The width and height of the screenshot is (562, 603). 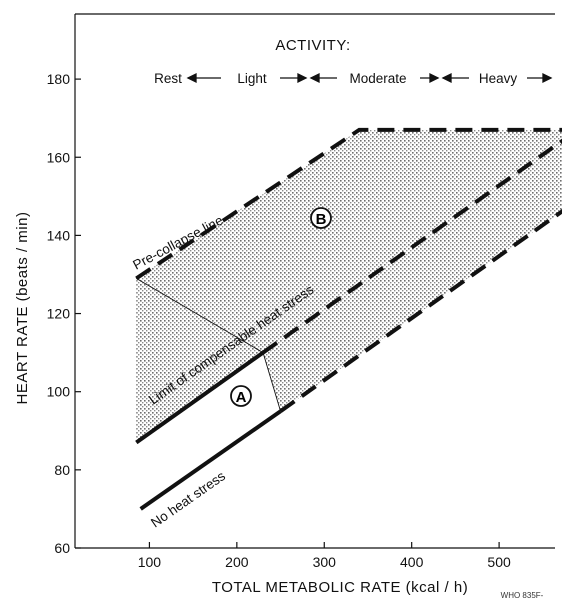 I want to click on y-axis-label: HEART RATE (beats / min), so click(x=22, y=308).